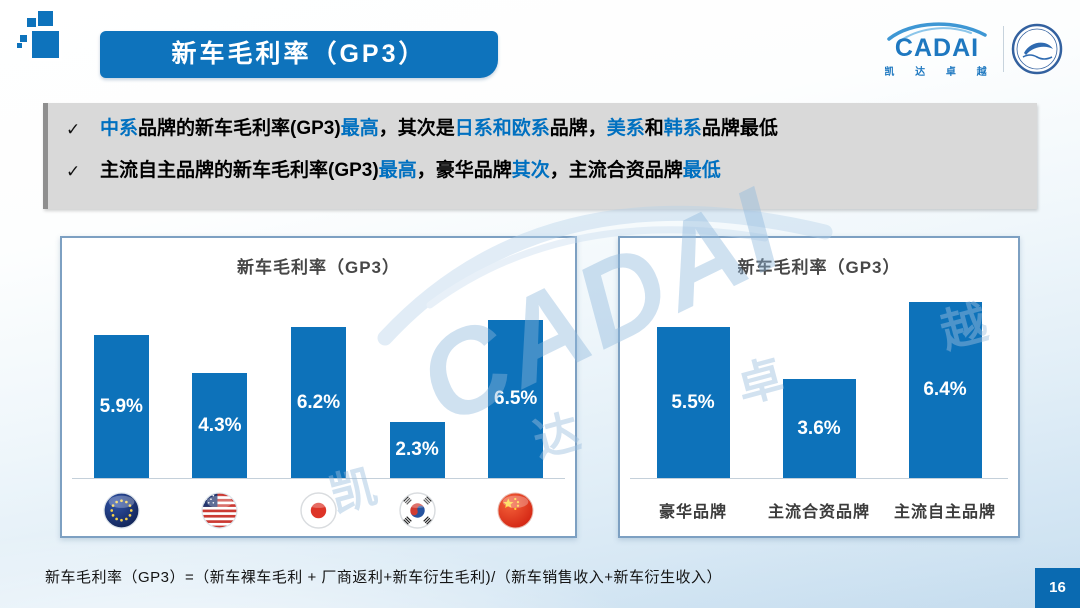 The height and width of the screenshot is (608, 1080). I want to click on bar-value-label: 6.2%, so click(318, 402).